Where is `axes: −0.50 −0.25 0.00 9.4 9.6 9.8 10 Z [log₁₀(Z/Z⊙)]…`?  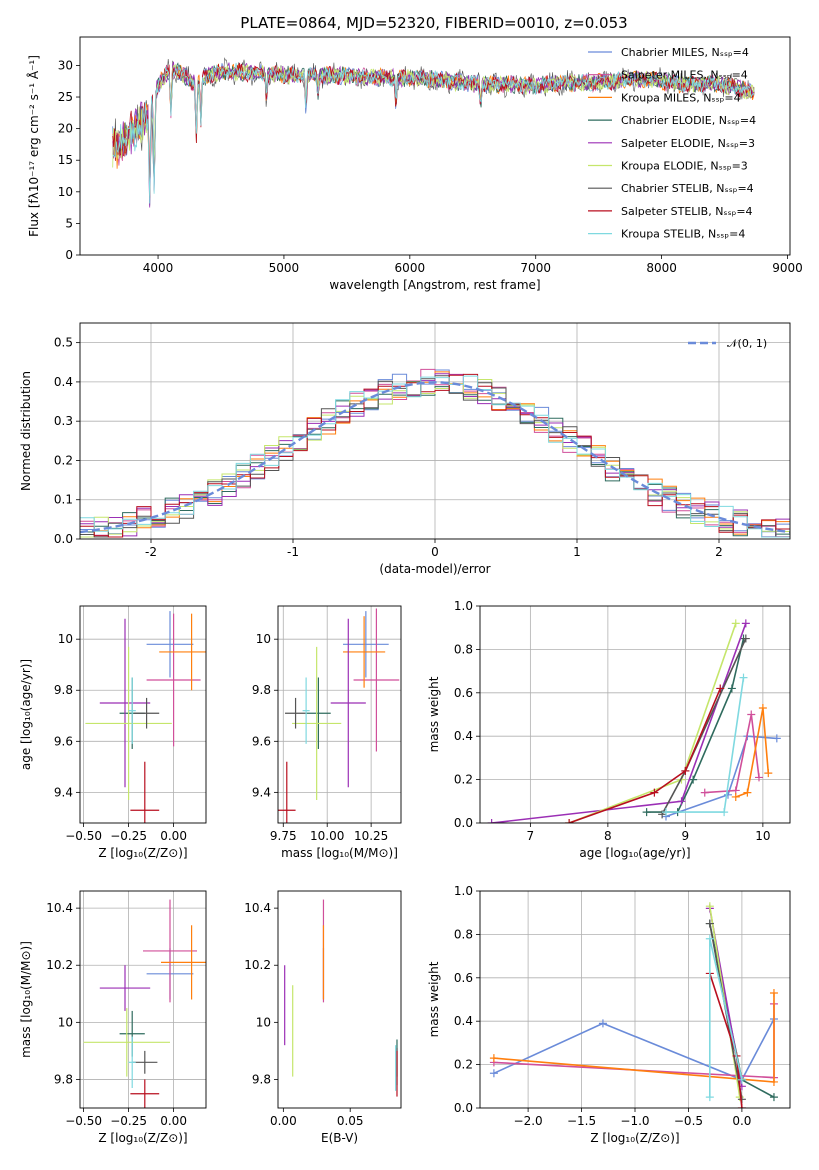 axes: −0.50 −0.25 0.00 9.4 9.6 9.8 10 Z [log₁₀(Z/Z⊙)]… is located at coordinates (113, 732).